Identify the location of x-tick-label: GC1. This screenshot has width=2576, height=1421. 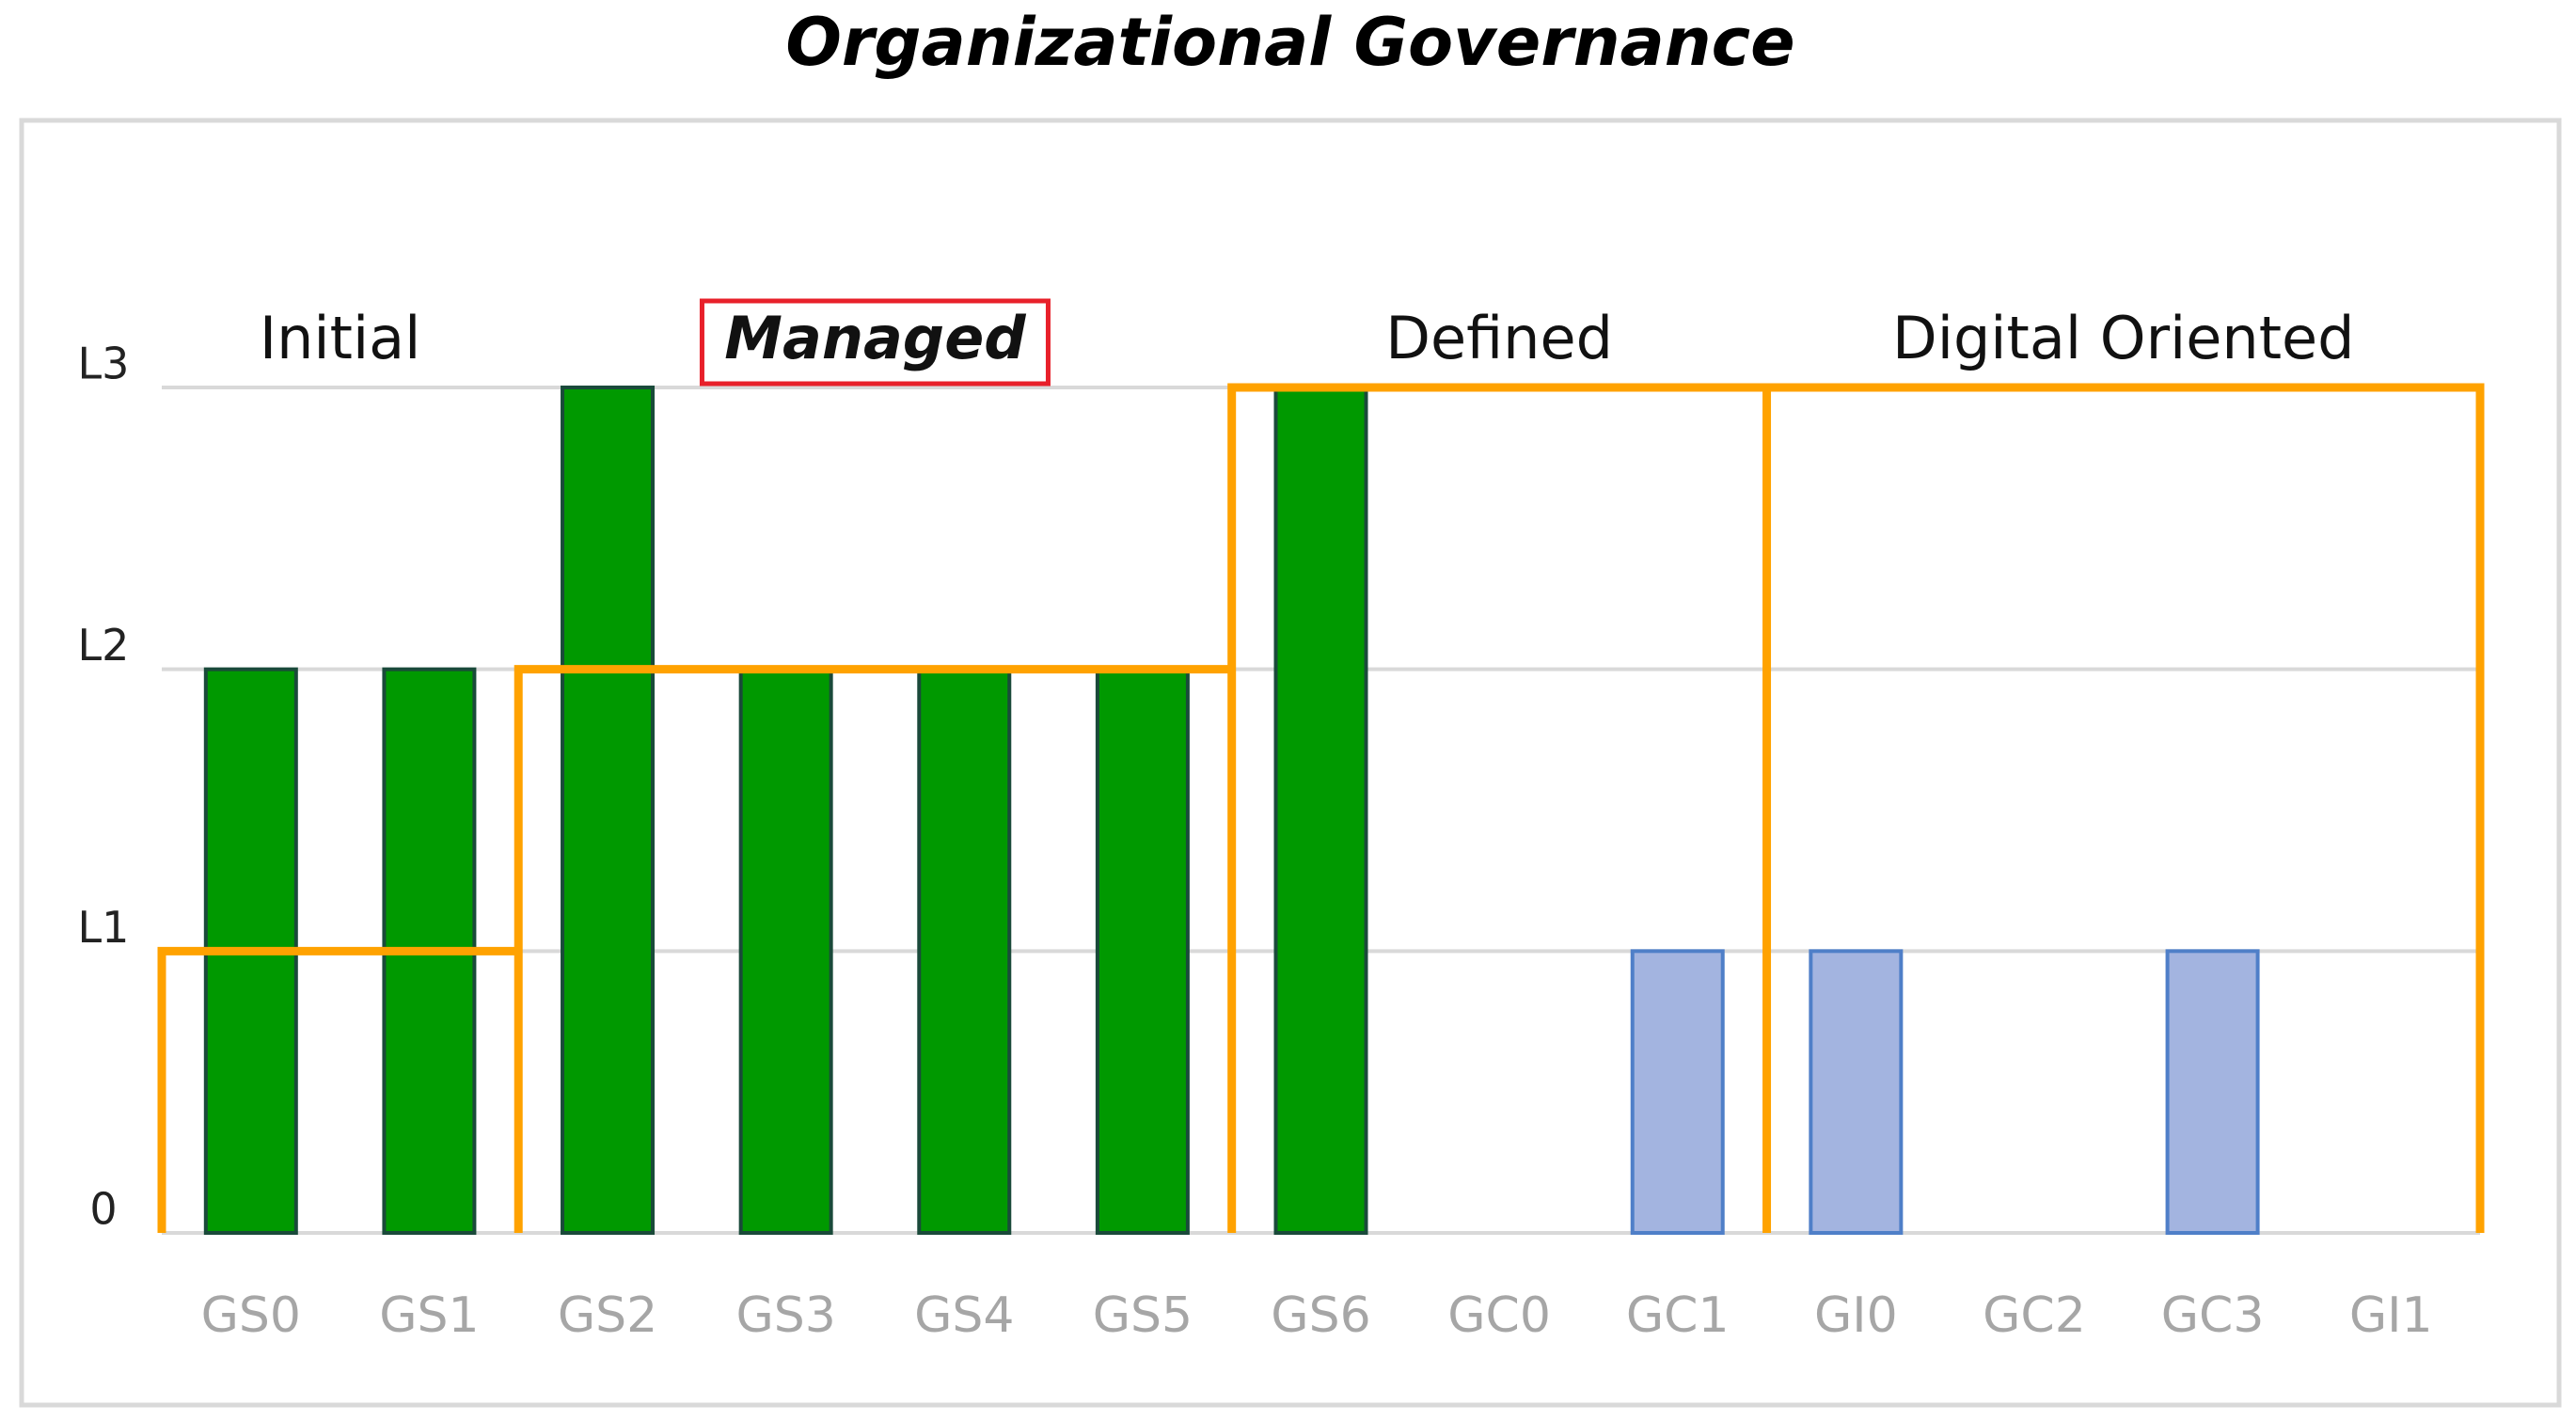
(1678, 1315).